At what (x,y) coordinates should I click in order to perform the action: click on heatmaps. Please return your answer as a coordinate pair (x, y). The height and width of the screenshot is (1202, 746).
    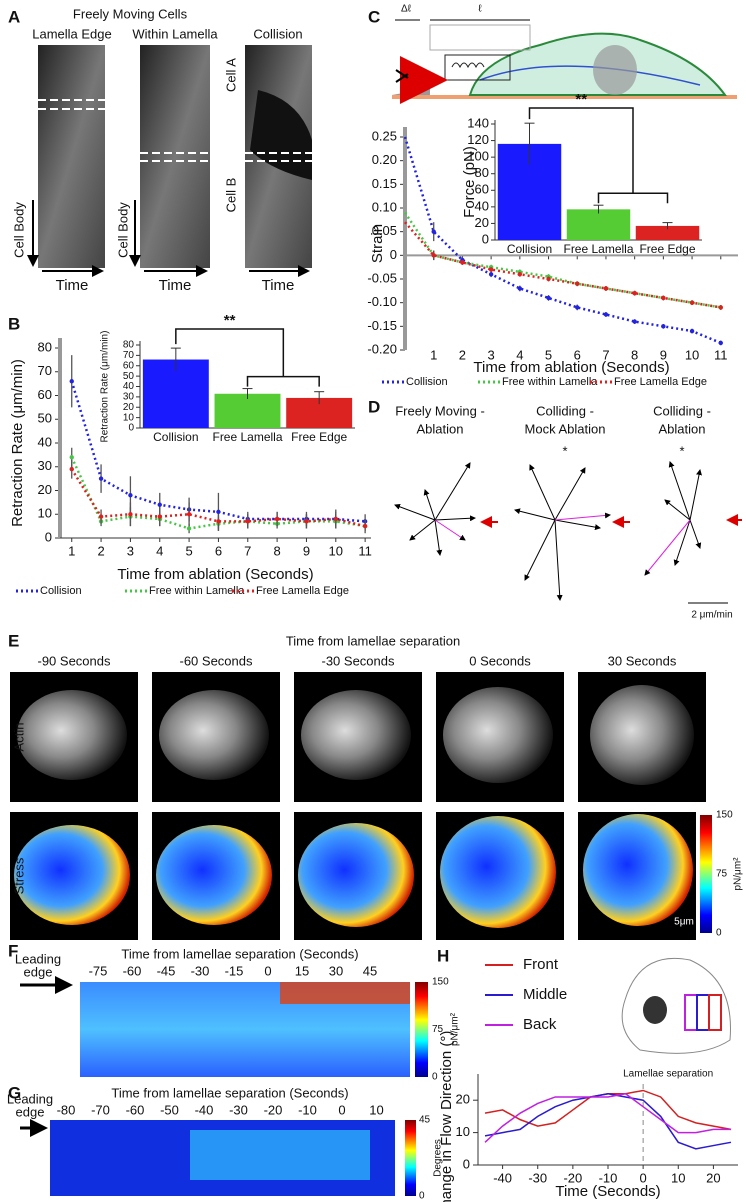
    Looking at the image, I should click on (224, 1086).